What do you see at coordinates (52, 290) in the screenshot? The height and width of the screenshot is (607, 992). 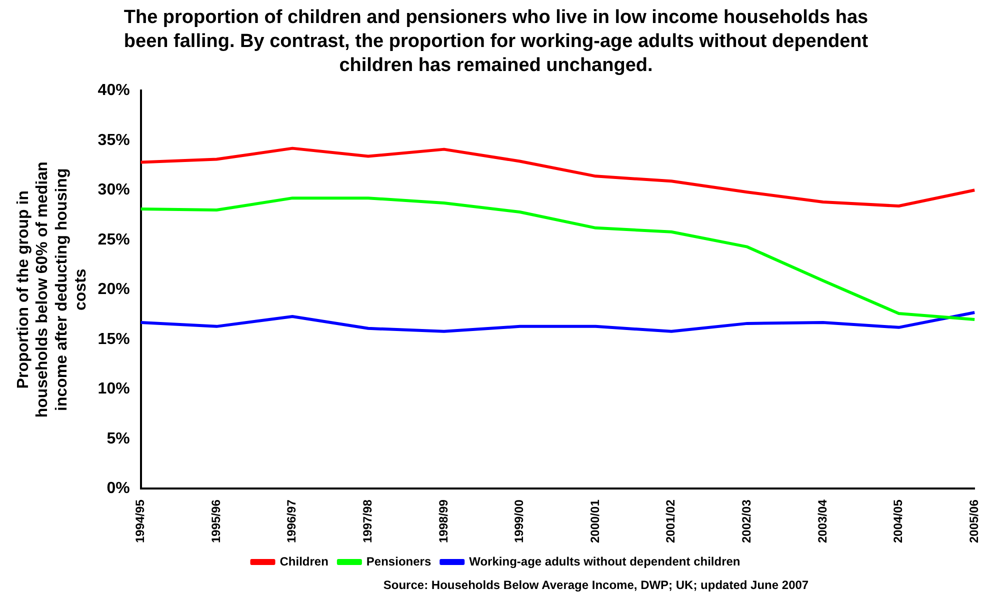 I see `y-axis-title: Proportion of the group in households below 60% of median income after deducting housing costs` at bounding box center [52, 290].